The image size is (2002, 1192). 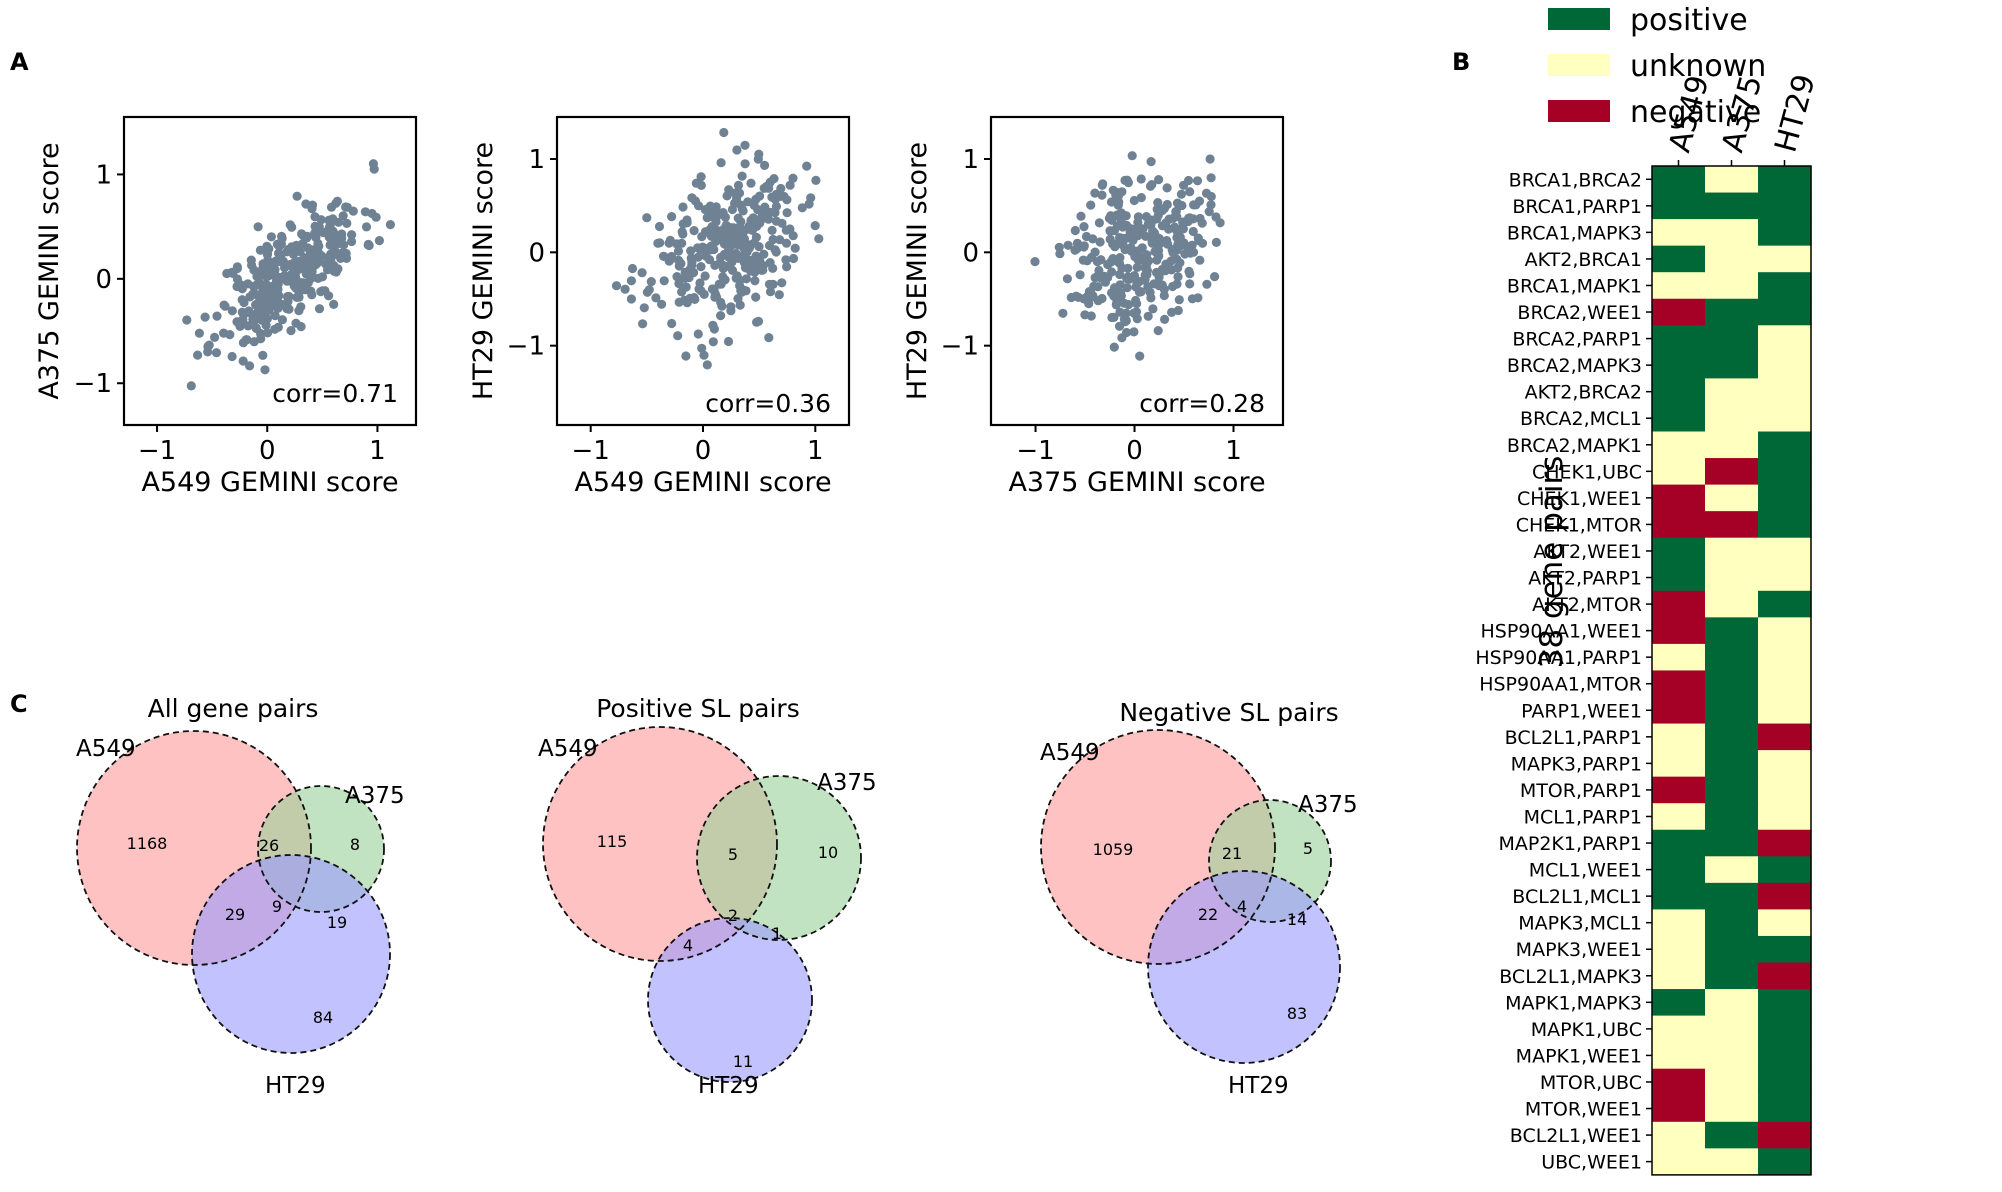 I want to click on scatter-1-frame, so click(x=270, y=271).